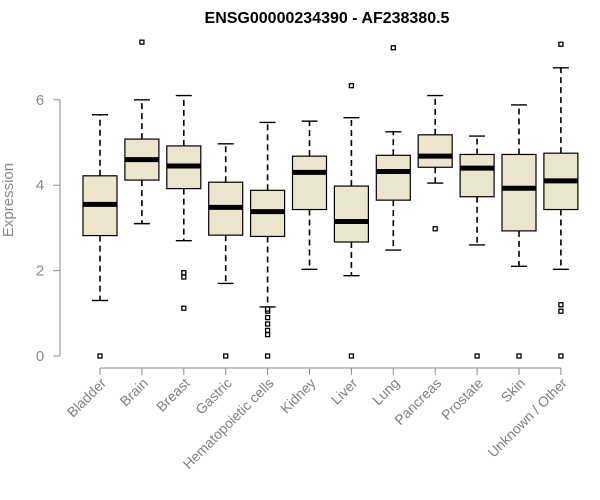 The width and height of the screenshot is (600, 500). I want to click on x-tick-label: Prostate, so click(462, 399).